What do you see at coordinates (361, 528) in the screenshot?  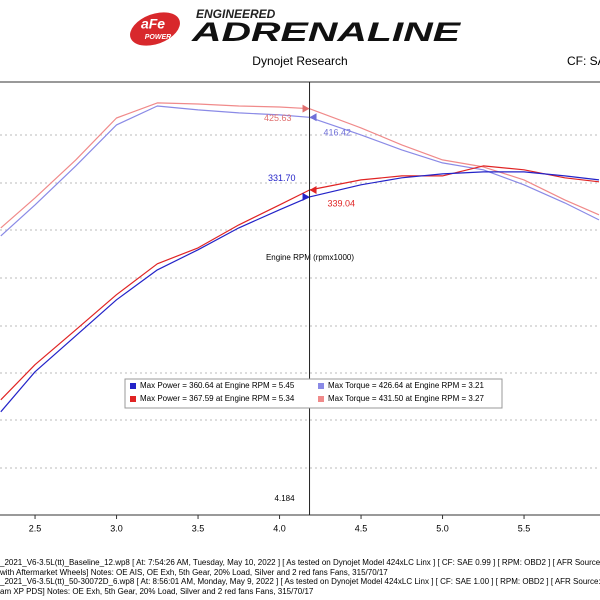 I see `x-tick-label: 4.5` at bounding box center [361, 528].